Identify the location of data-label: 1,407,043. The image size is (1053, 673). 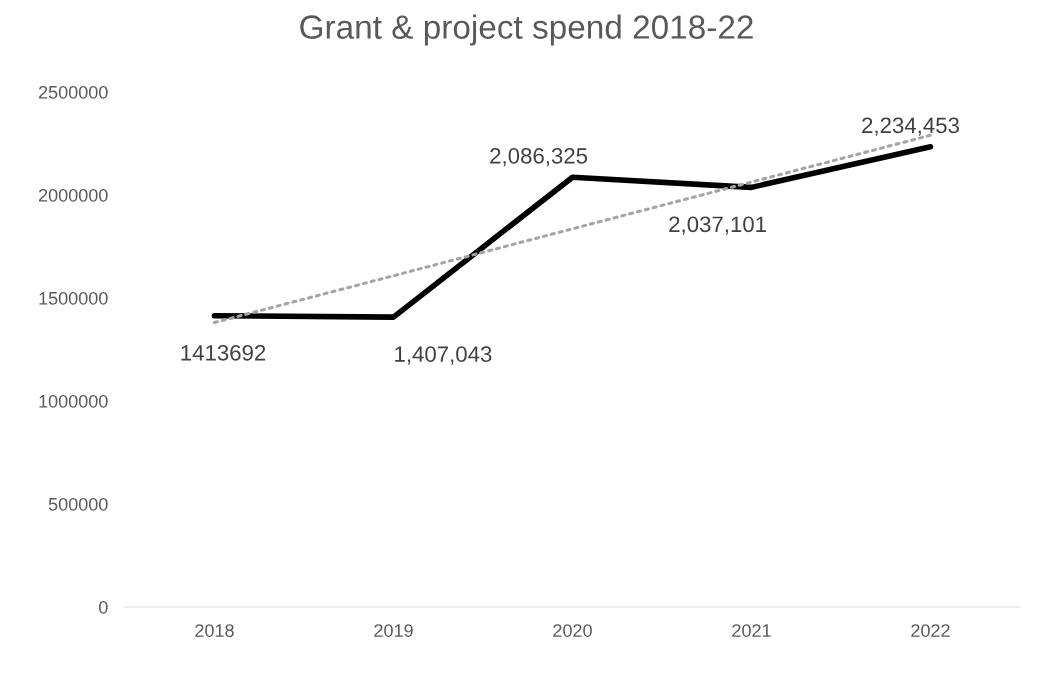
(443, 355).